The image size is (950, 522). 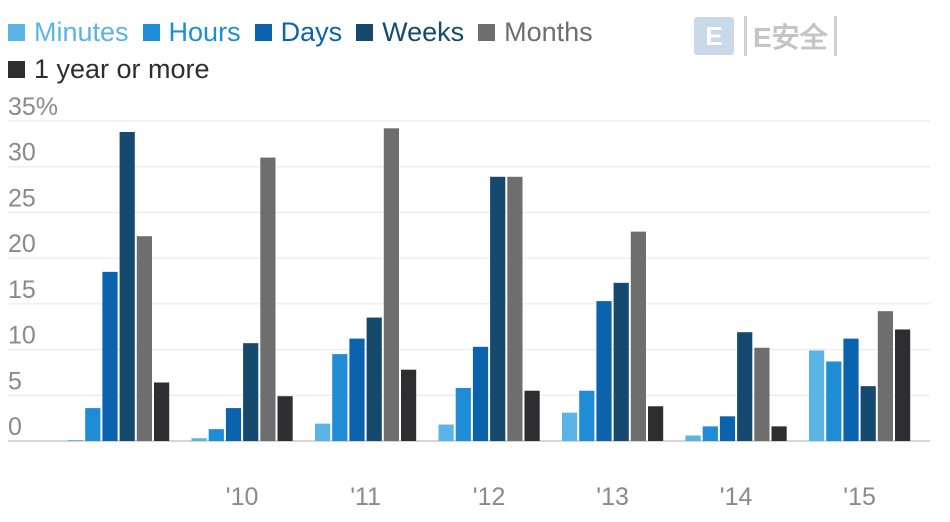 What do you see at coordinates (365, 497) in the screenshot?
I see `x-tick-label: '11` at bounding box center [365, 497].